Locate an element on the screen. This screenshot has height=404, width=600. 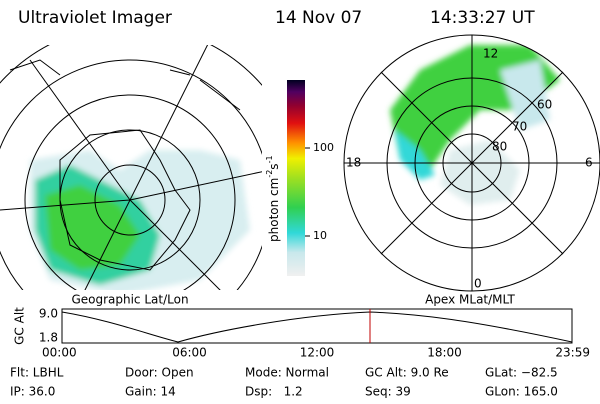
footer-field: Dsp: 1.2 is located at coordinates (274, 392).